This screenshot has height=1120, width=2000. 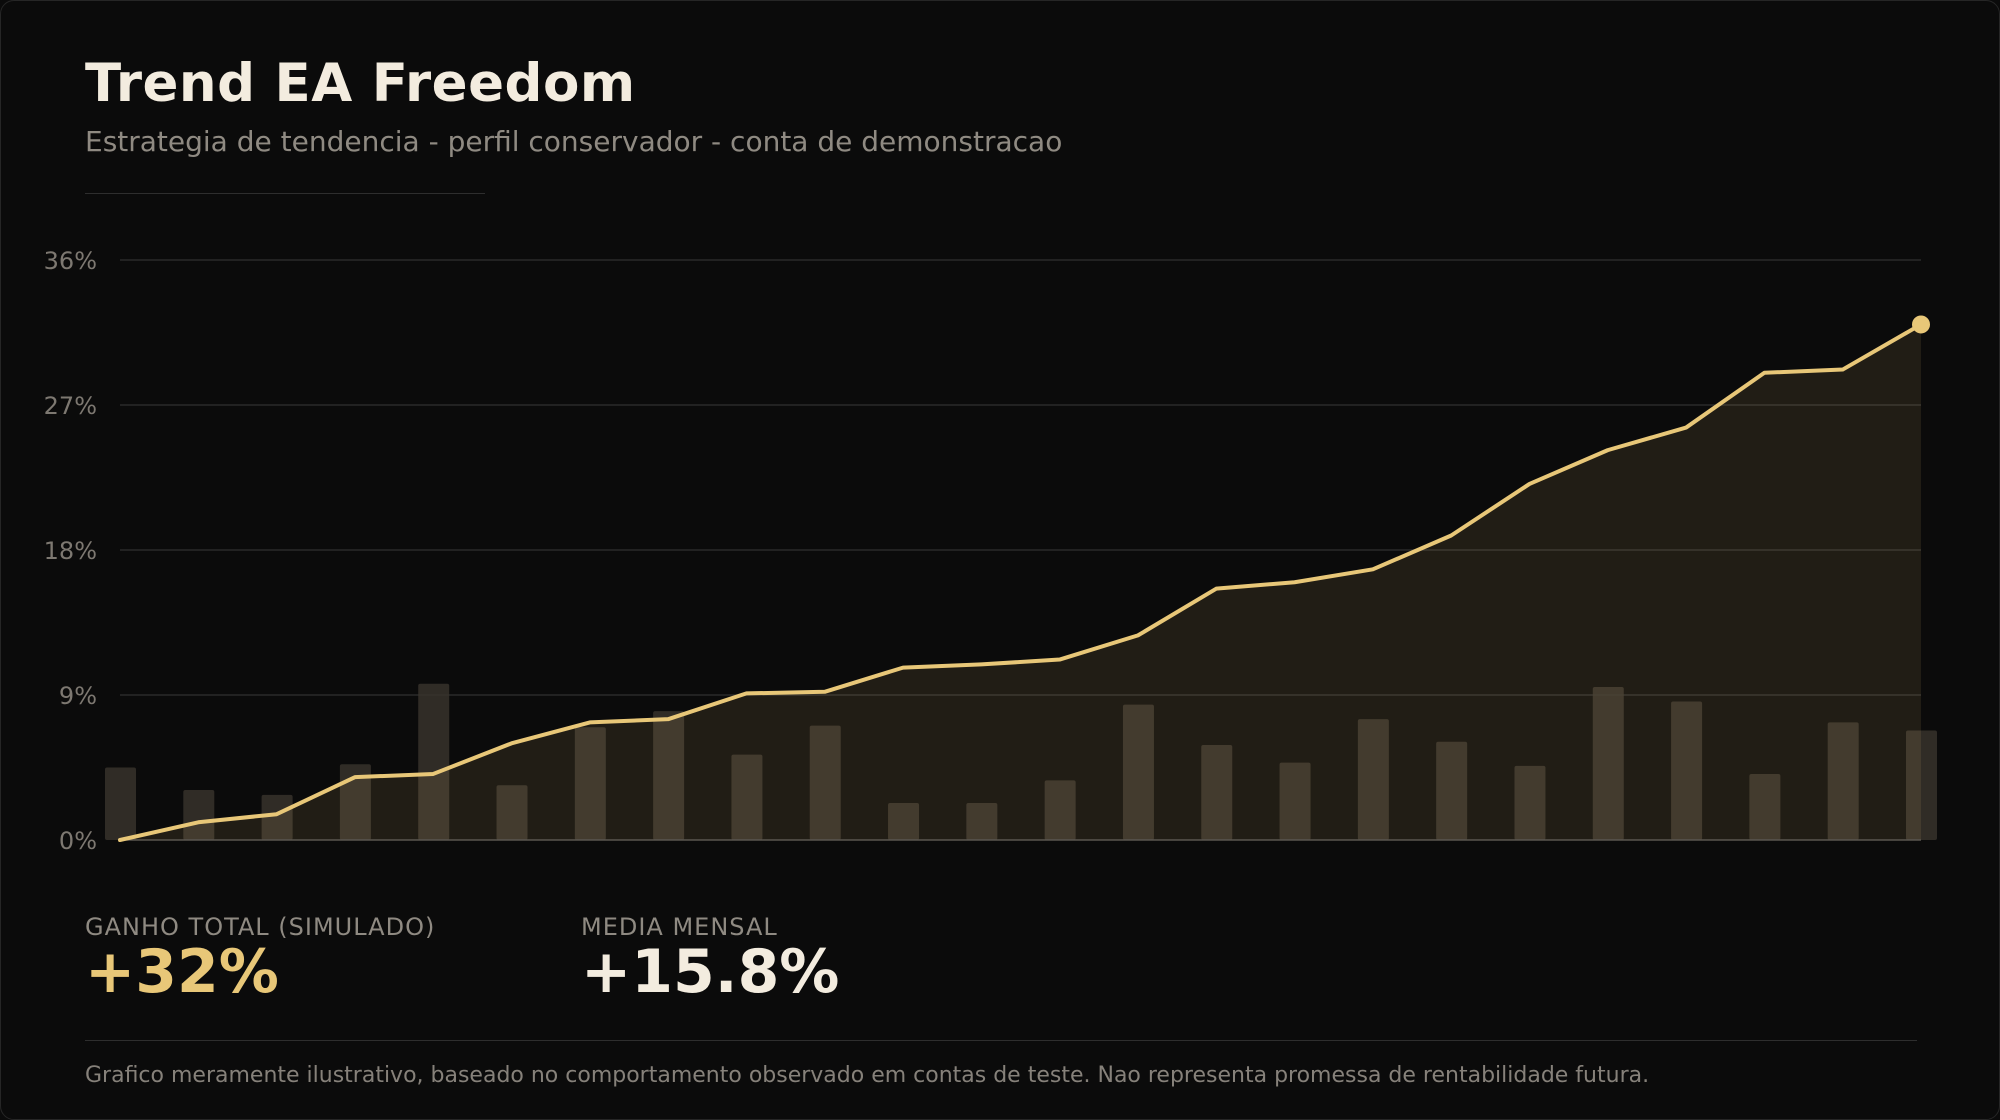 I want to click on monthly-average-label: MEDIA MENSAL, so click(x=679, y=927).